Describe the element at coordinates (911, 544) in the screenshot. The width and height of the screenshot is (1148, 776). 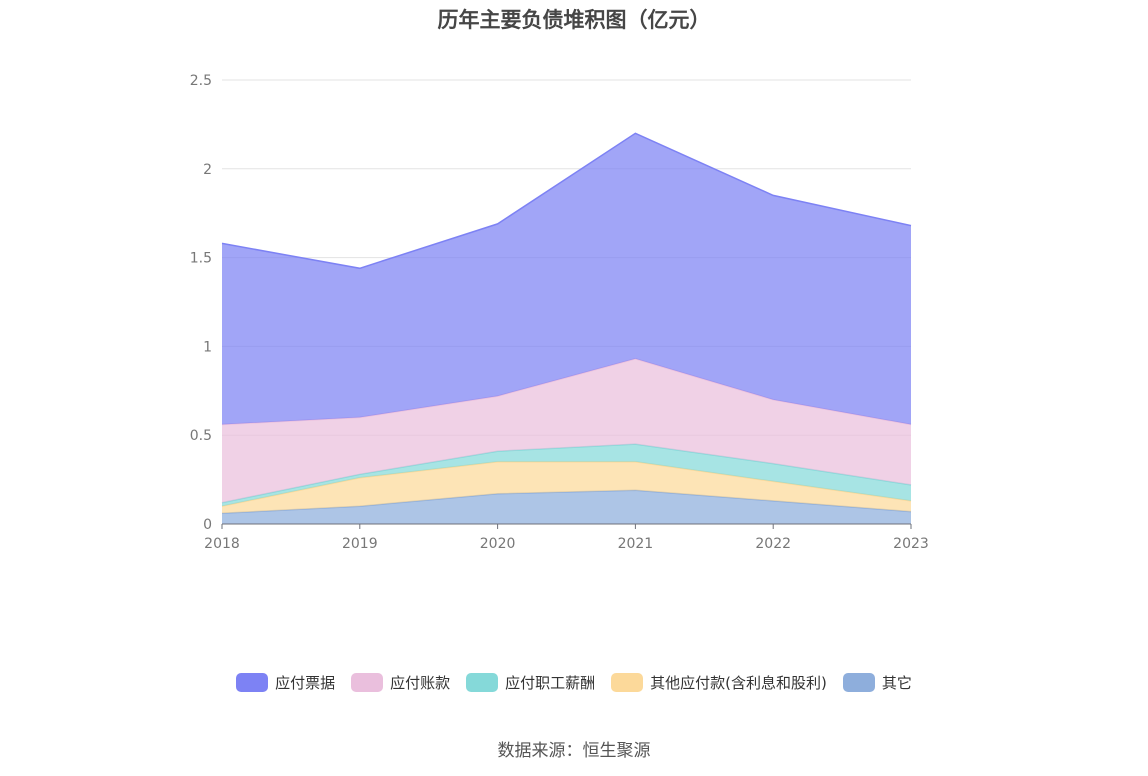
I see `x-tick-label: 2023` at that location.